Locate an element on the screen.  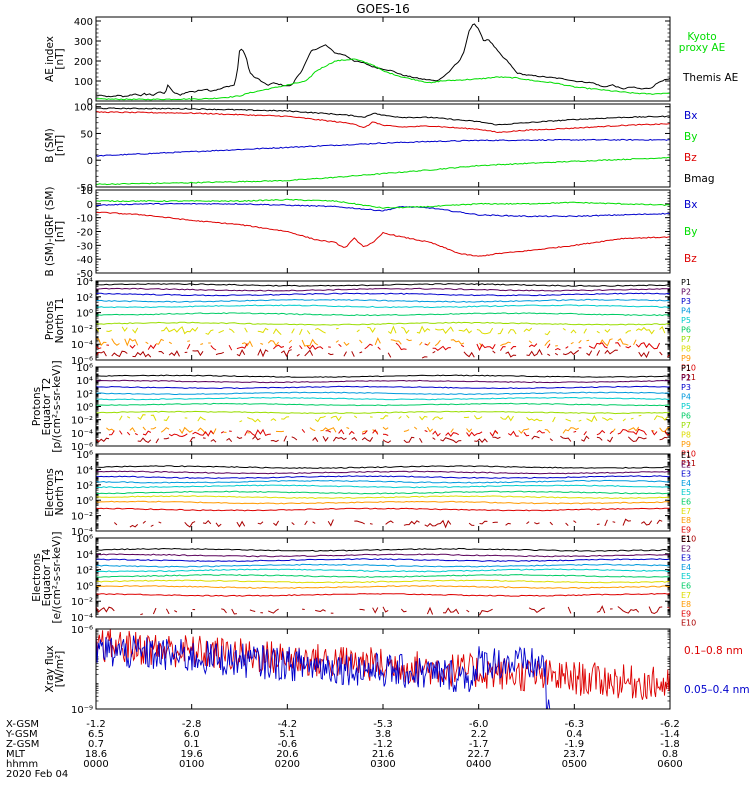
y-axis-label: Electrons is located at coordinates (50, 492).